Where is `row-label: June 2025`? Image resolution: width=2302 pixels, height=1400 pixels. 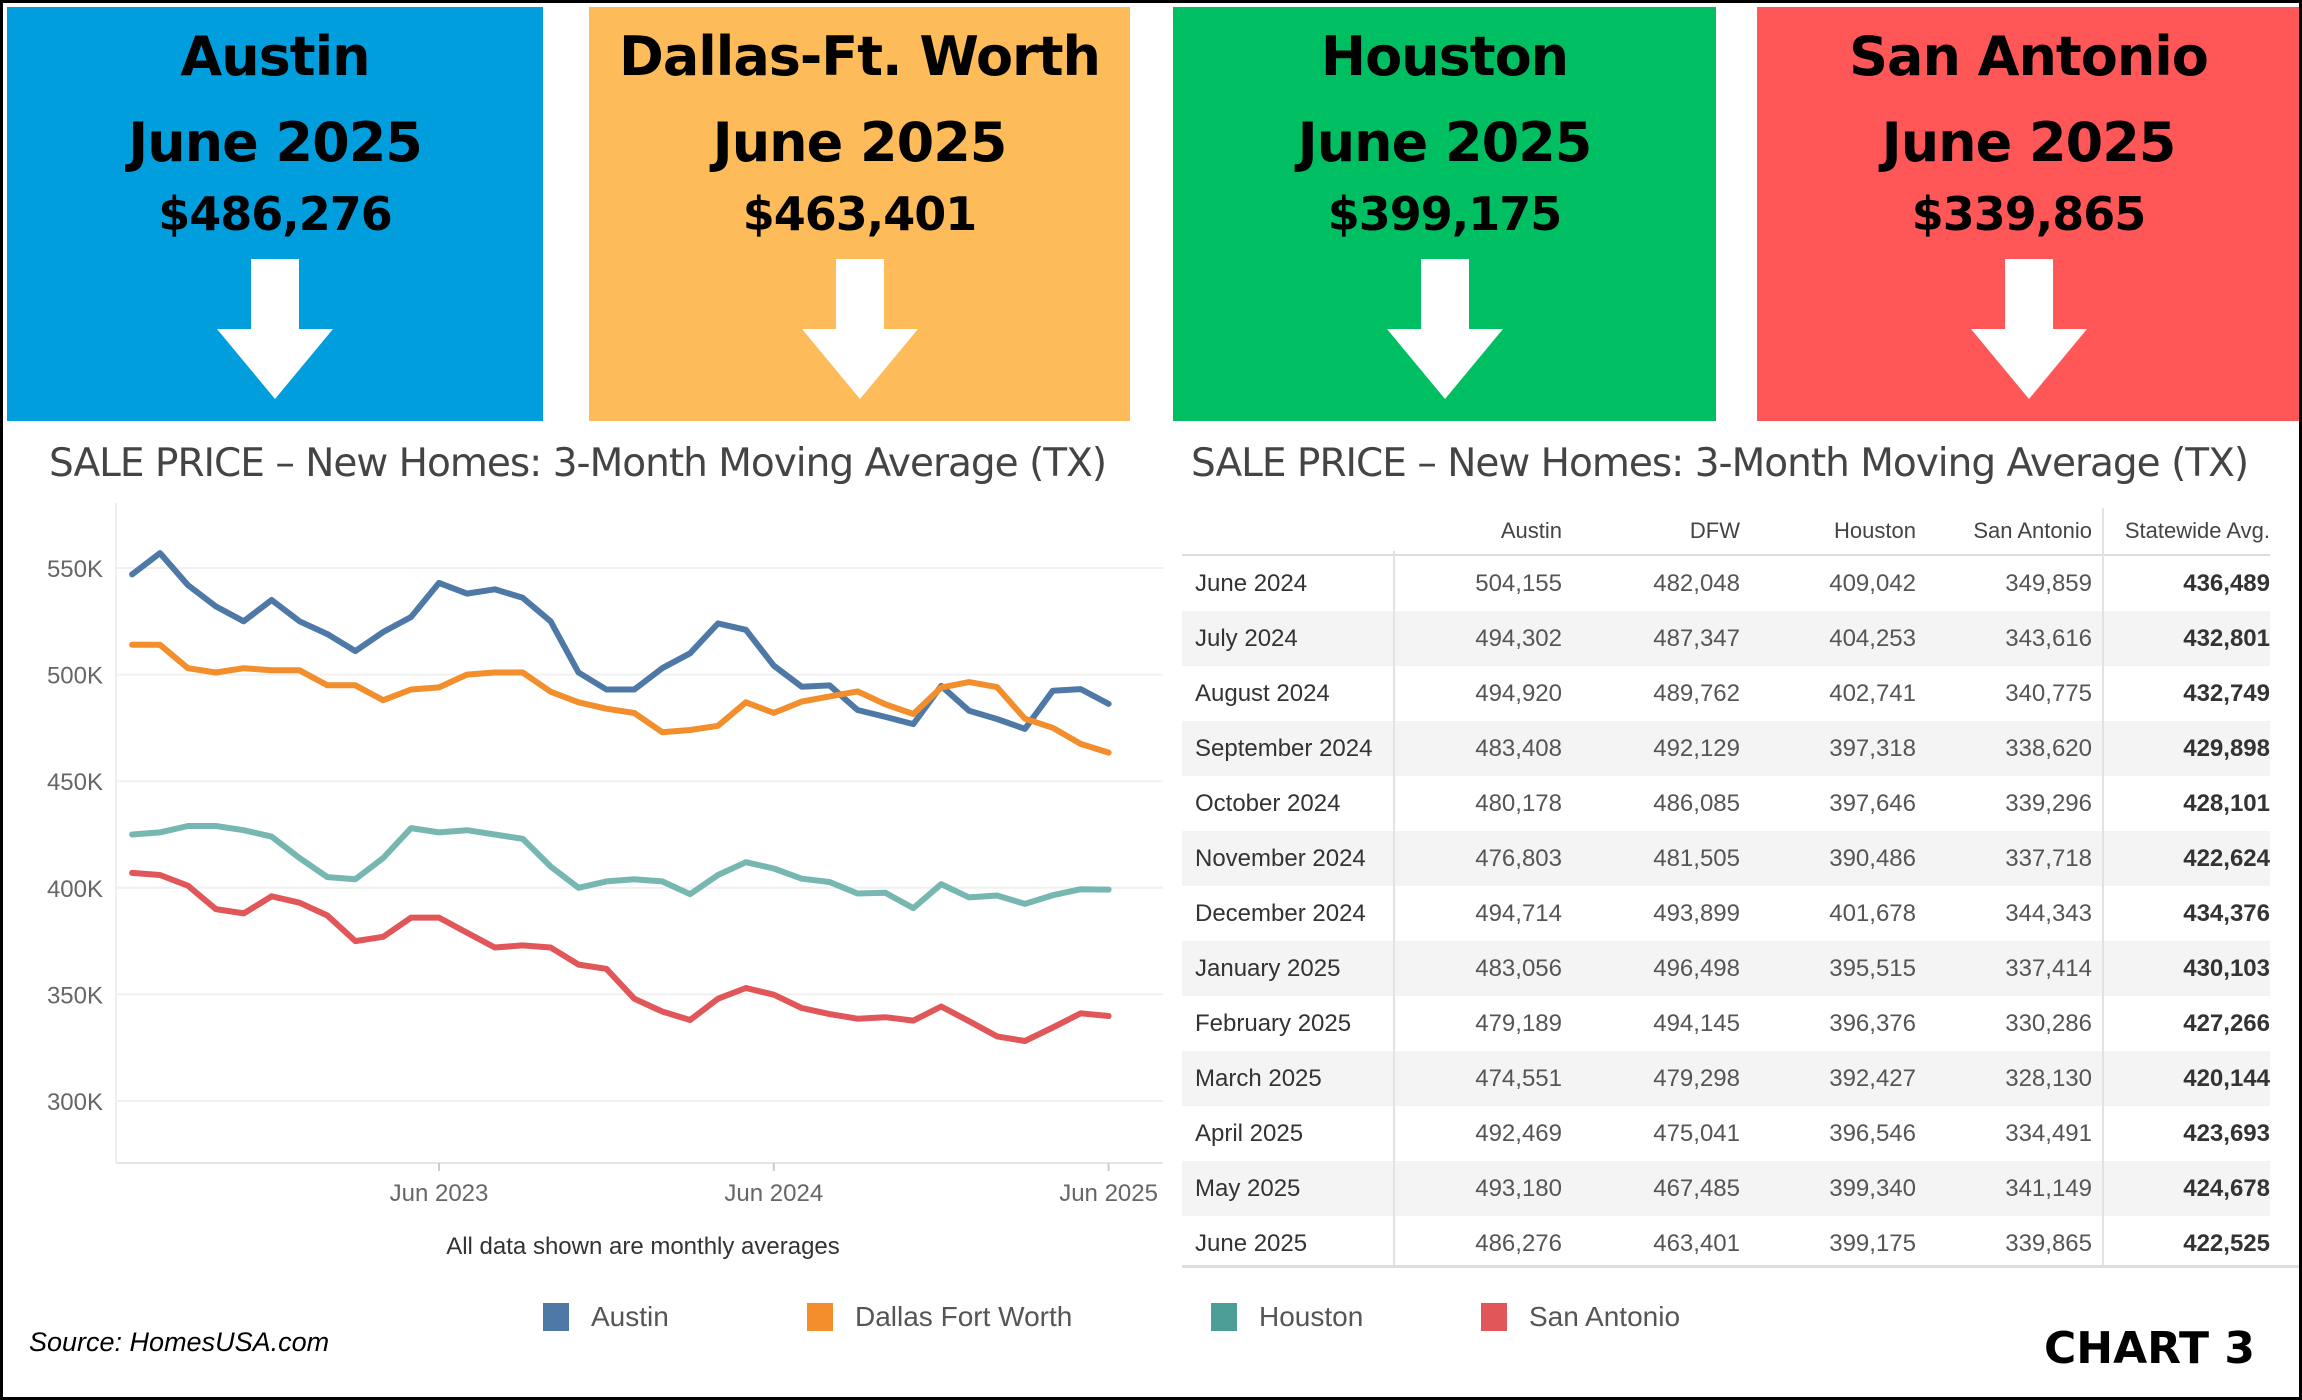 row-label: June 2025 is located at coordinates (1251, 1243).